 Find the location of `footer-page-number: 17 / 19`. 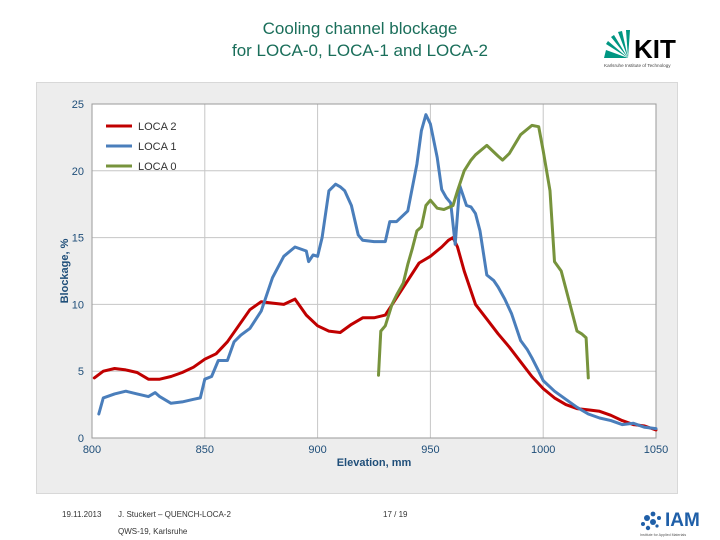

footer-page-number: 17 / 19 is located at coordinates (395, 514).